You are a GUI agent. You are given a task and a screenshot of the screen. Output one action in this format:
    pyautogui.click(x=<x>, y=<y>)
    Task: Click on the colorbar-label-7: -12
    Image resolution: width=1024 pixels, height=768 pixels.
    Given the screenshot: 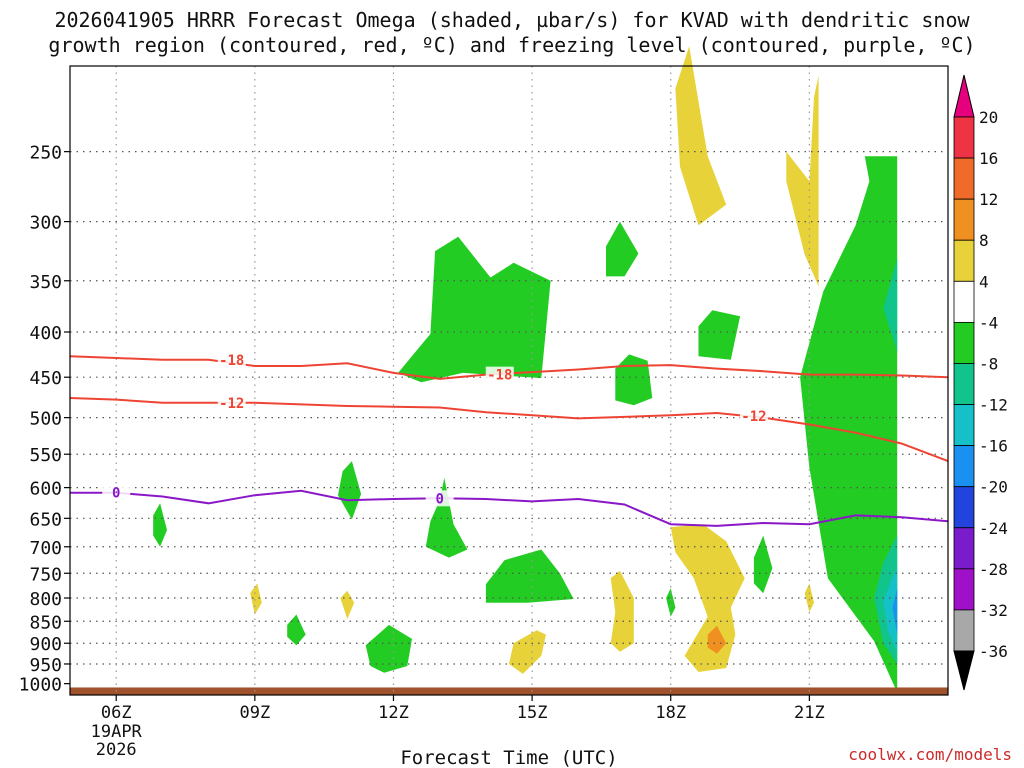 What is the action you would take?
    pyautogui.click(x=993, y=405)
    